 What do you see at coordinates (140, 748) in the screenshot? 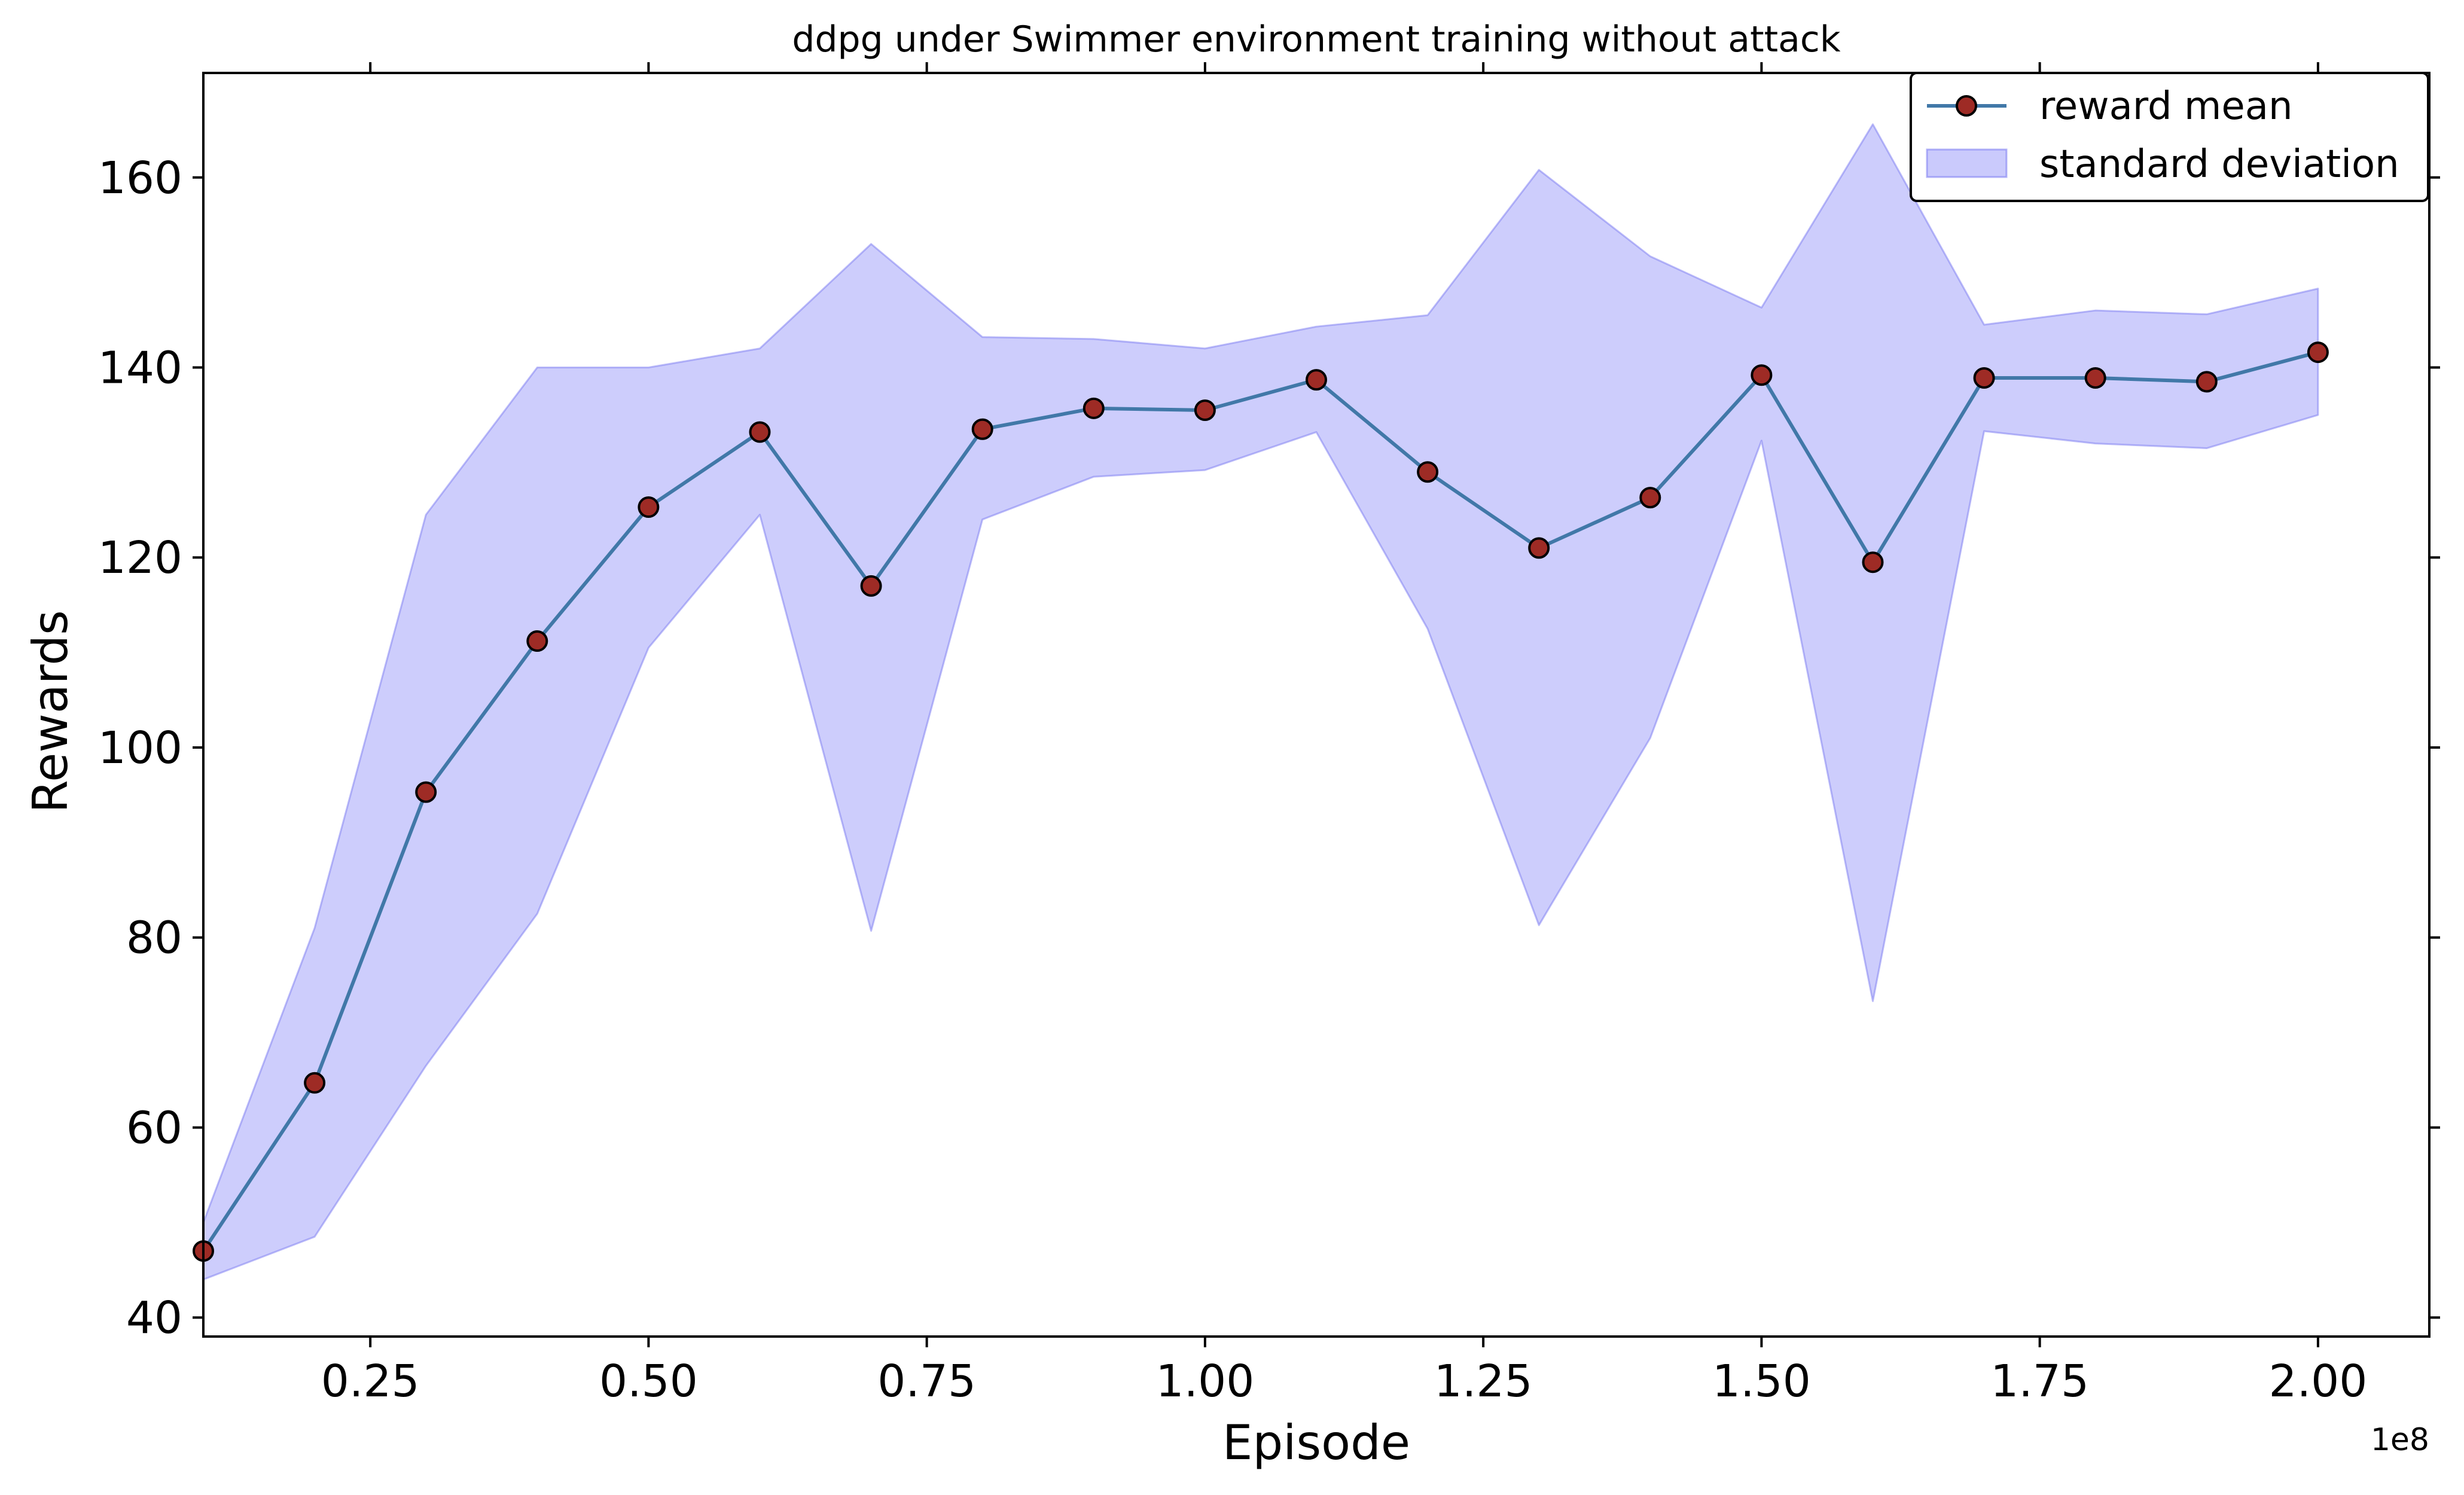
I see `y-tick-label: 100` at bounding box center [140, 748].